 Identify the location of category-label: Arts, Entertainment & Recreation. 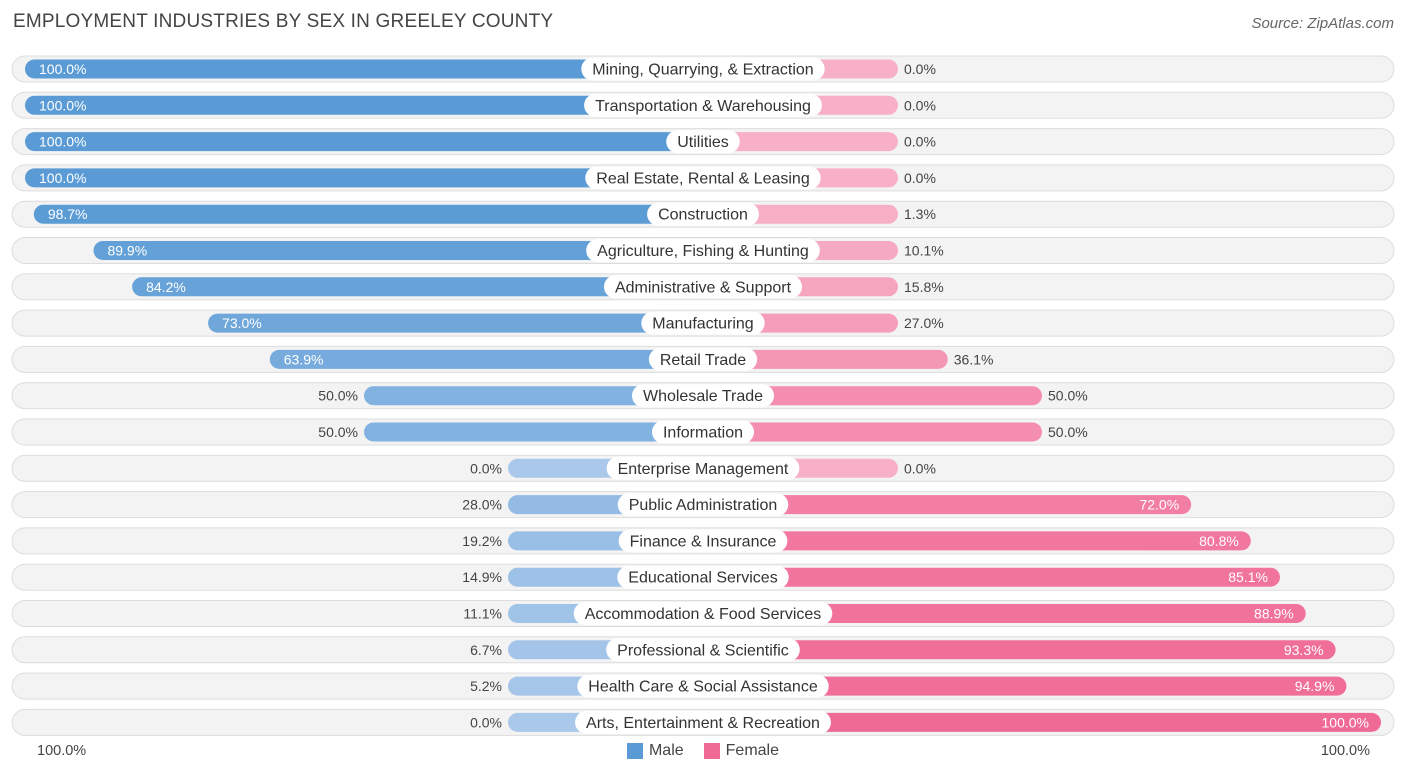
(703, 723).